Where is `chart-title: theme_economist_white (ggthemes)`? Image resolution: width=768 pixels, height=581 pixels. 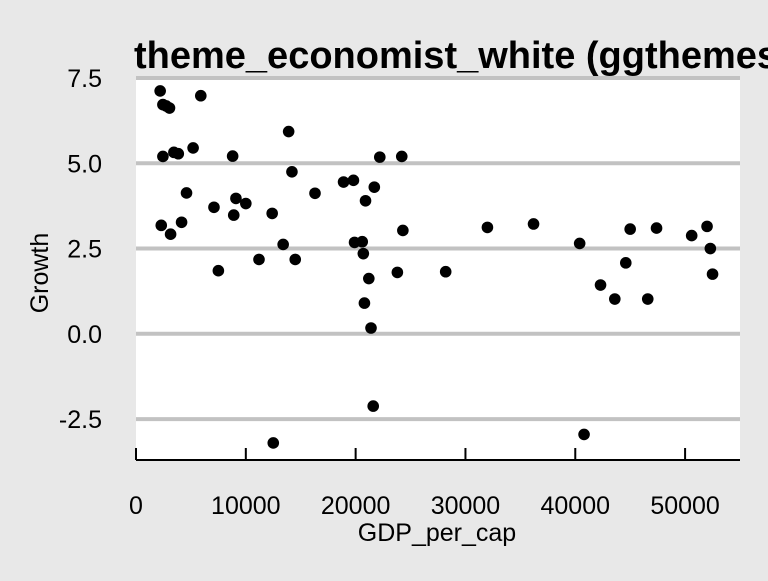
chart-title: theme_economist_white (ggthemes) is located at coordinates (451, 56).